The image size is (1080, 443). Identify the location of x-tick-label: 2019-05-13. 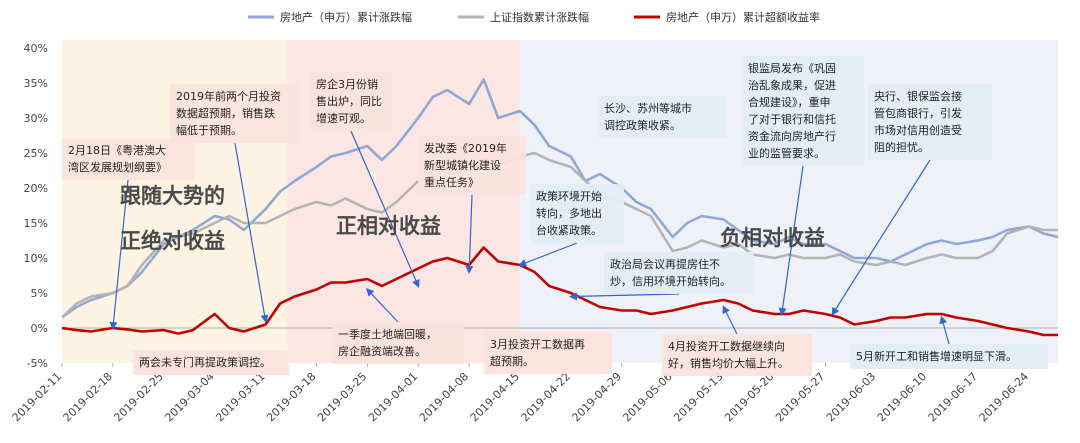
(698, 397).